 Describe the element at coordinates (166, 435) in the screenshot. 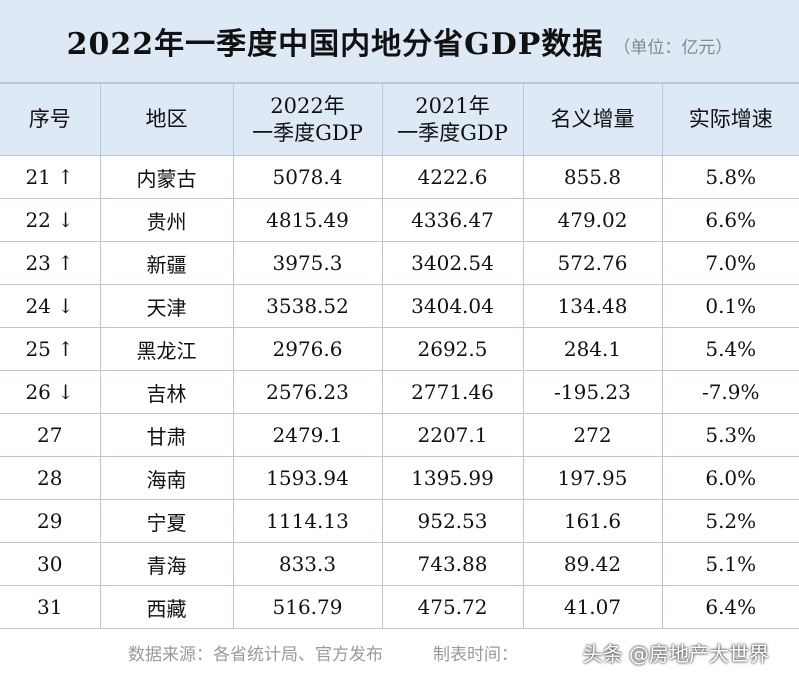

I see `cell: 甘肃` at that location.